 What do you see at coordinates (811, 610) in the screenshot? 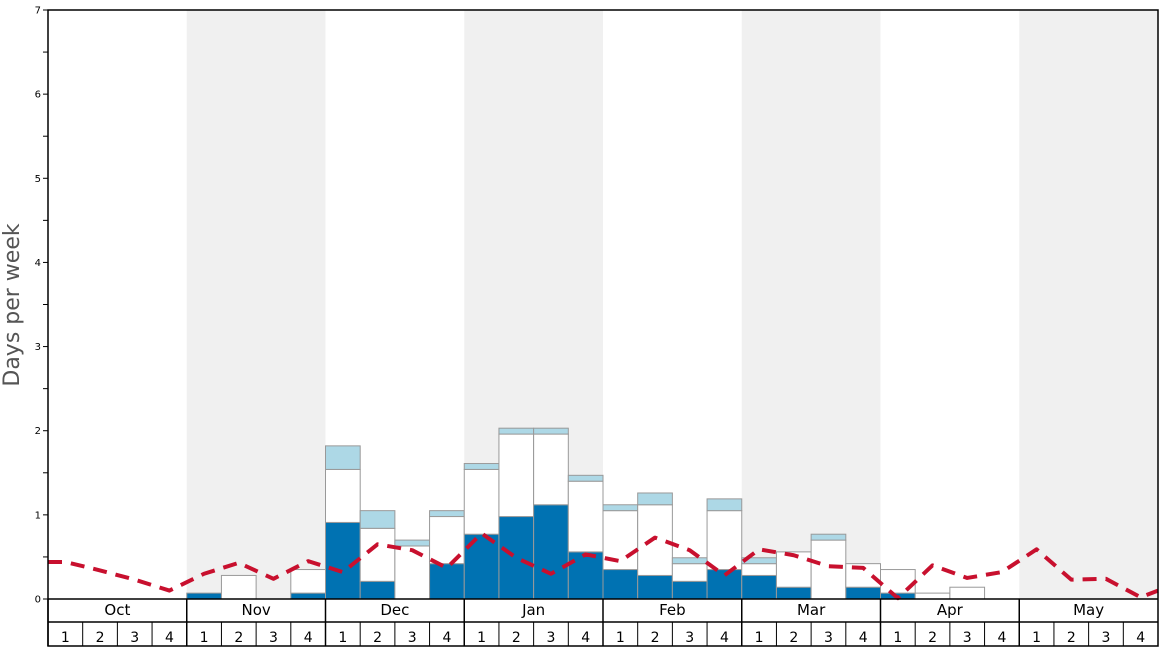
I see `month-label: Mar` at bounding box center [811, 610].